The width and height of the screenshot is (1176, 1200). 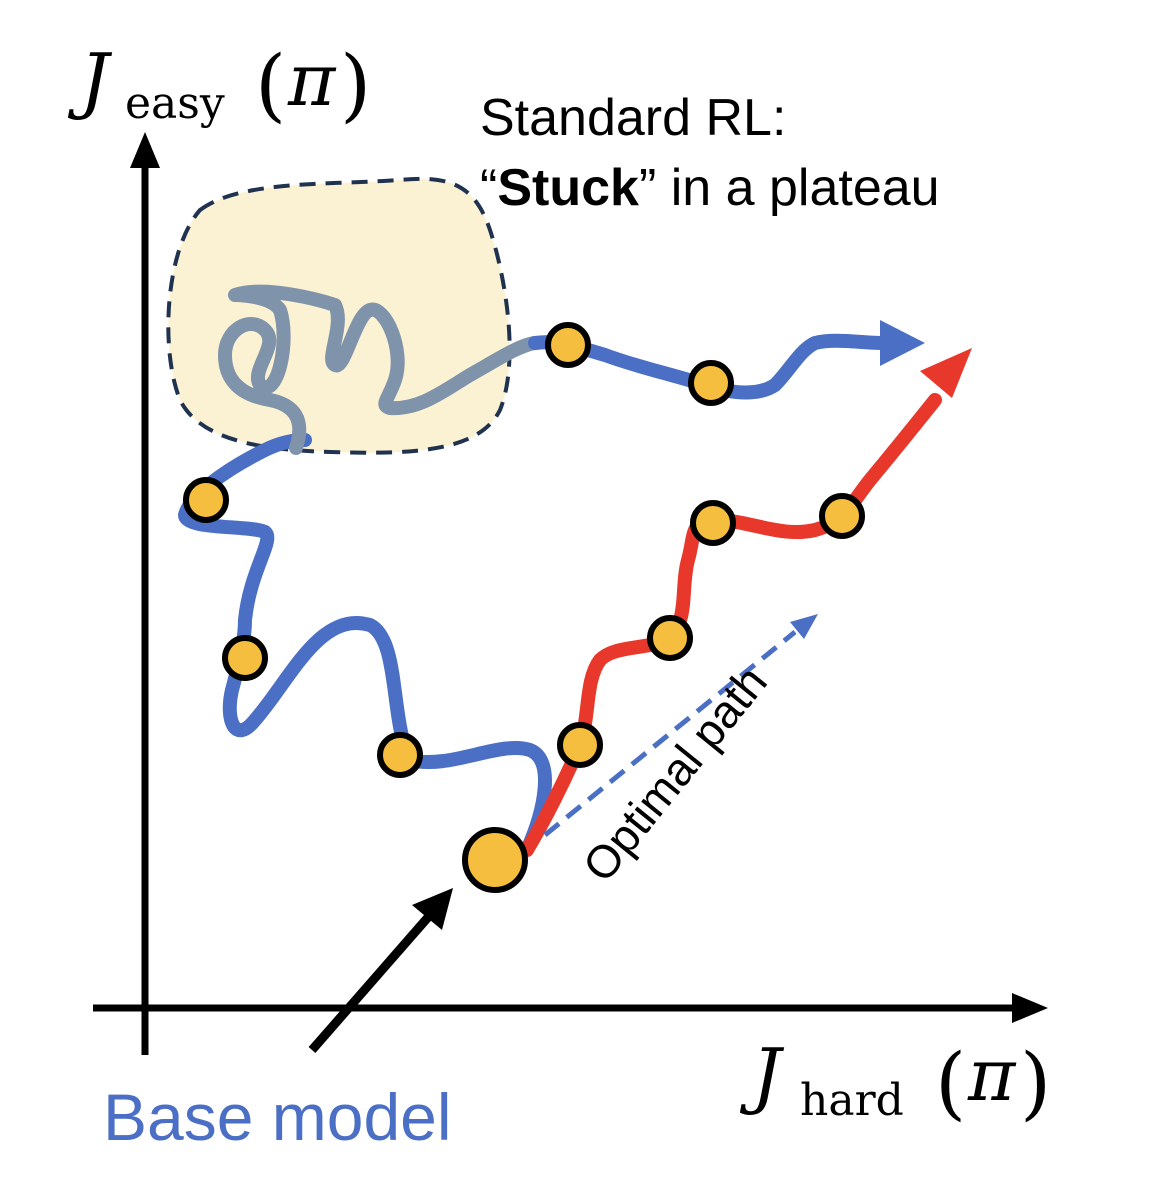 What do you see at coordinates (145, 150) in the screenshot?
I see `y-axis-arrowhead` at bounding box center [145, 150].